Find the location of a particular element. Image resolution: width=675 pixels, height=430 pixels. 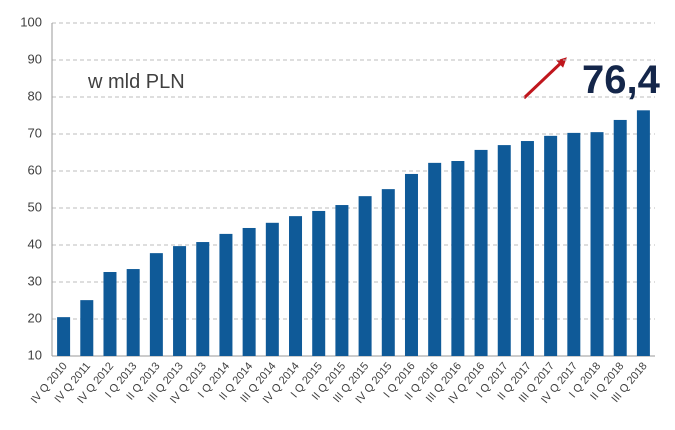

y-tick-label: 60 is located at coordinates (35, 169).